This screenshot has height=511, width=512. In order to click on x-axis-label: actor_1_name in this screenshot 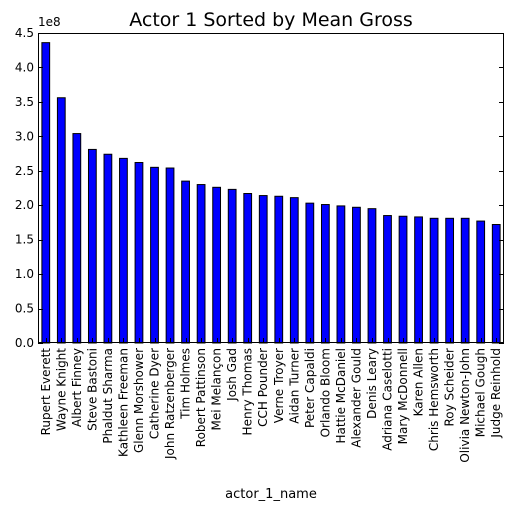, I will do `click(271, 494)`.